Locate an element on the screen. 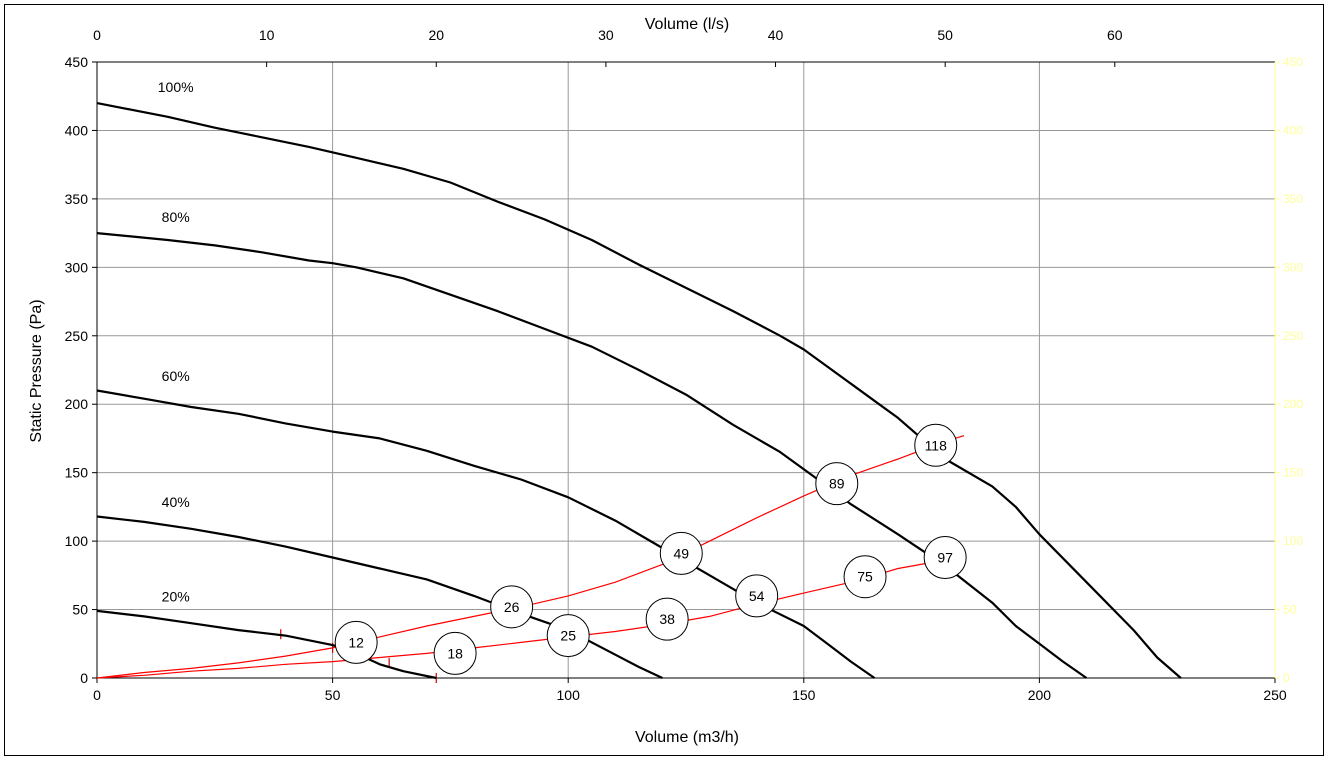 Image resolution: width=1330 pixels, height=762 pixels. y-tick-label: 450 is located at coordinates (77, 62).